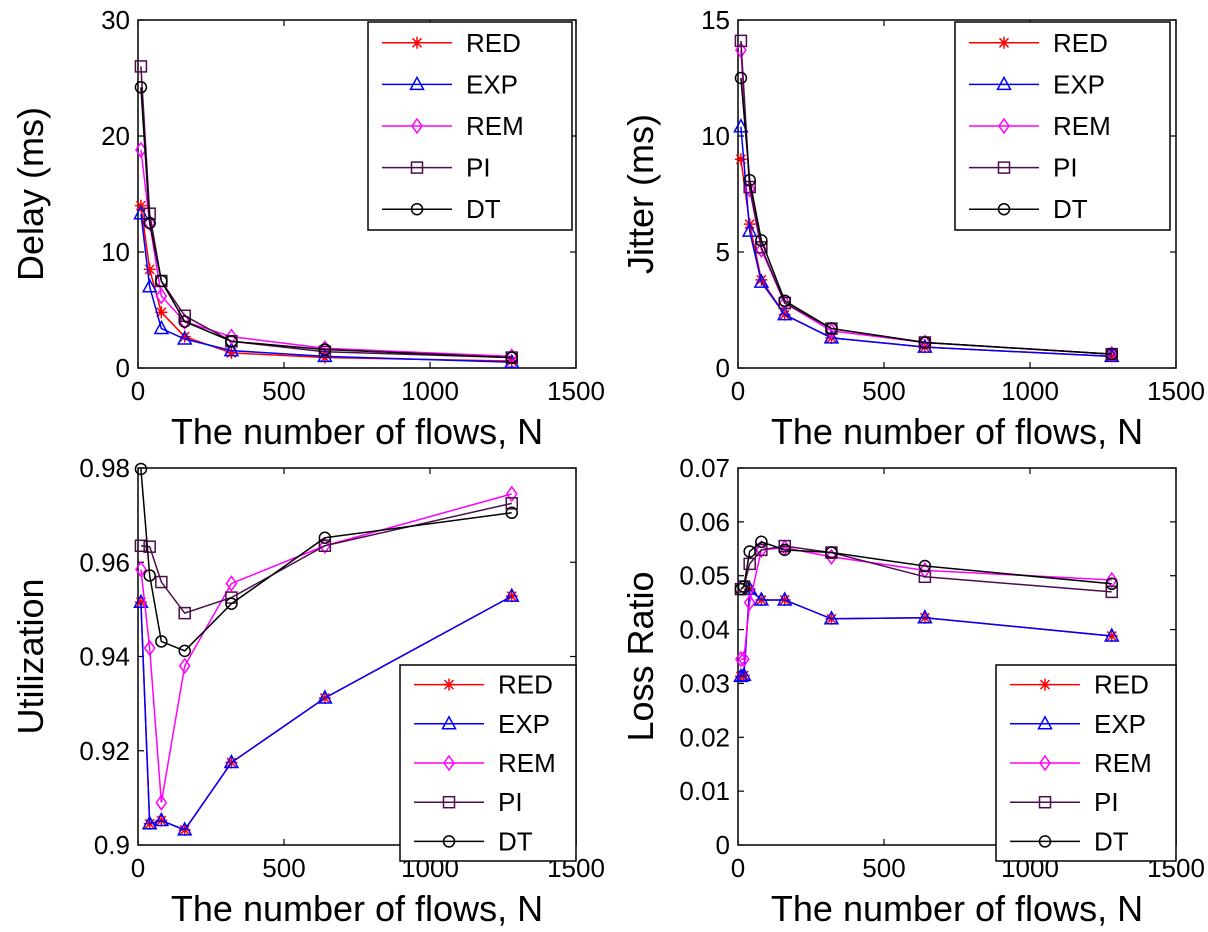 The width and height of the screenshot is (1208, 932). Describe the element at coordinates (704, 576) in the screenshot. I see `y-tick-label: 0.05` at that location.